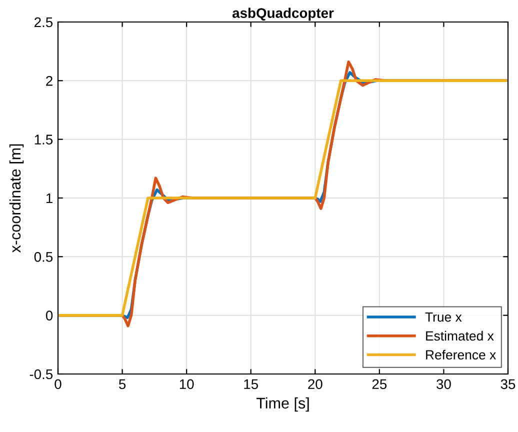 This screenshot has height=432, width=518. What do you see at coordinates (315, 384) in the screenshot?
I see `x-tick-label: 20` at bounding box center [315, 384].